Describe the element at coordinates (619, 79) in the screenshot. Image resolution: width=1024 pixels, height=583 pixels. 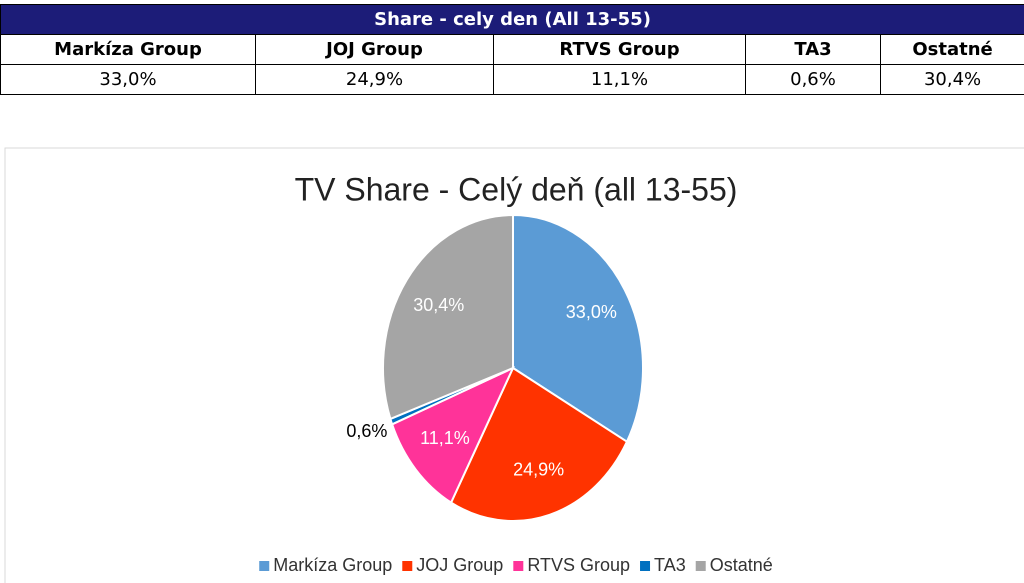
I see `table-cell: 11,1%` at that location.